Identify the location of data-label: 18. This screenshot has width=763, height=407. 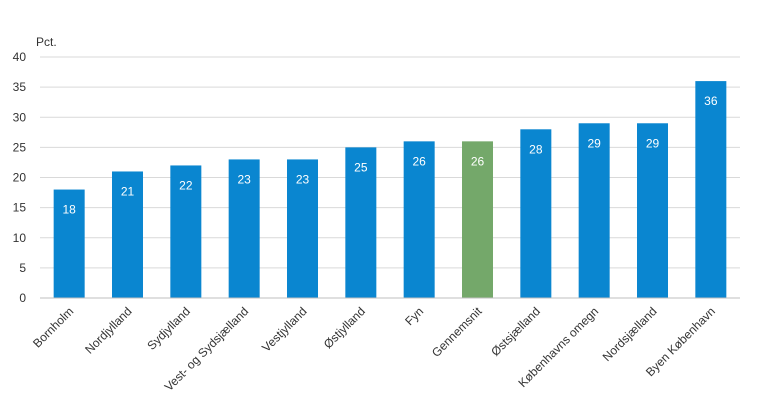
(69, 210).